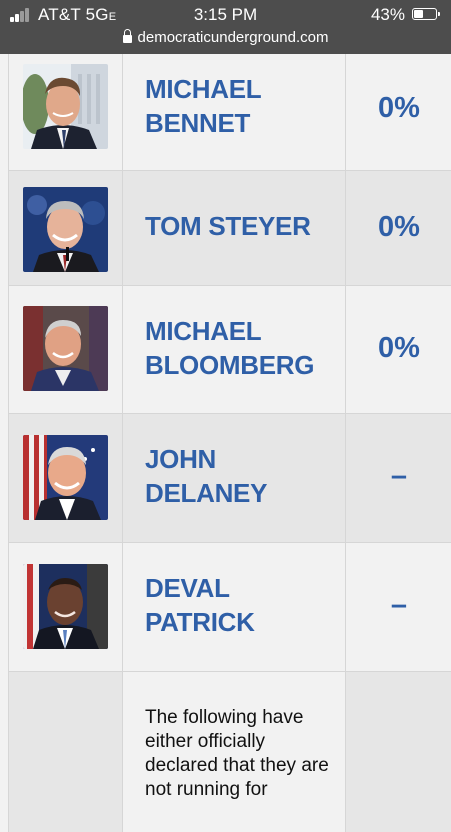 The height and width of the screenshot is (832, 451). I want to click on name-cell: JOHN DELANEY, so click(233, 478).